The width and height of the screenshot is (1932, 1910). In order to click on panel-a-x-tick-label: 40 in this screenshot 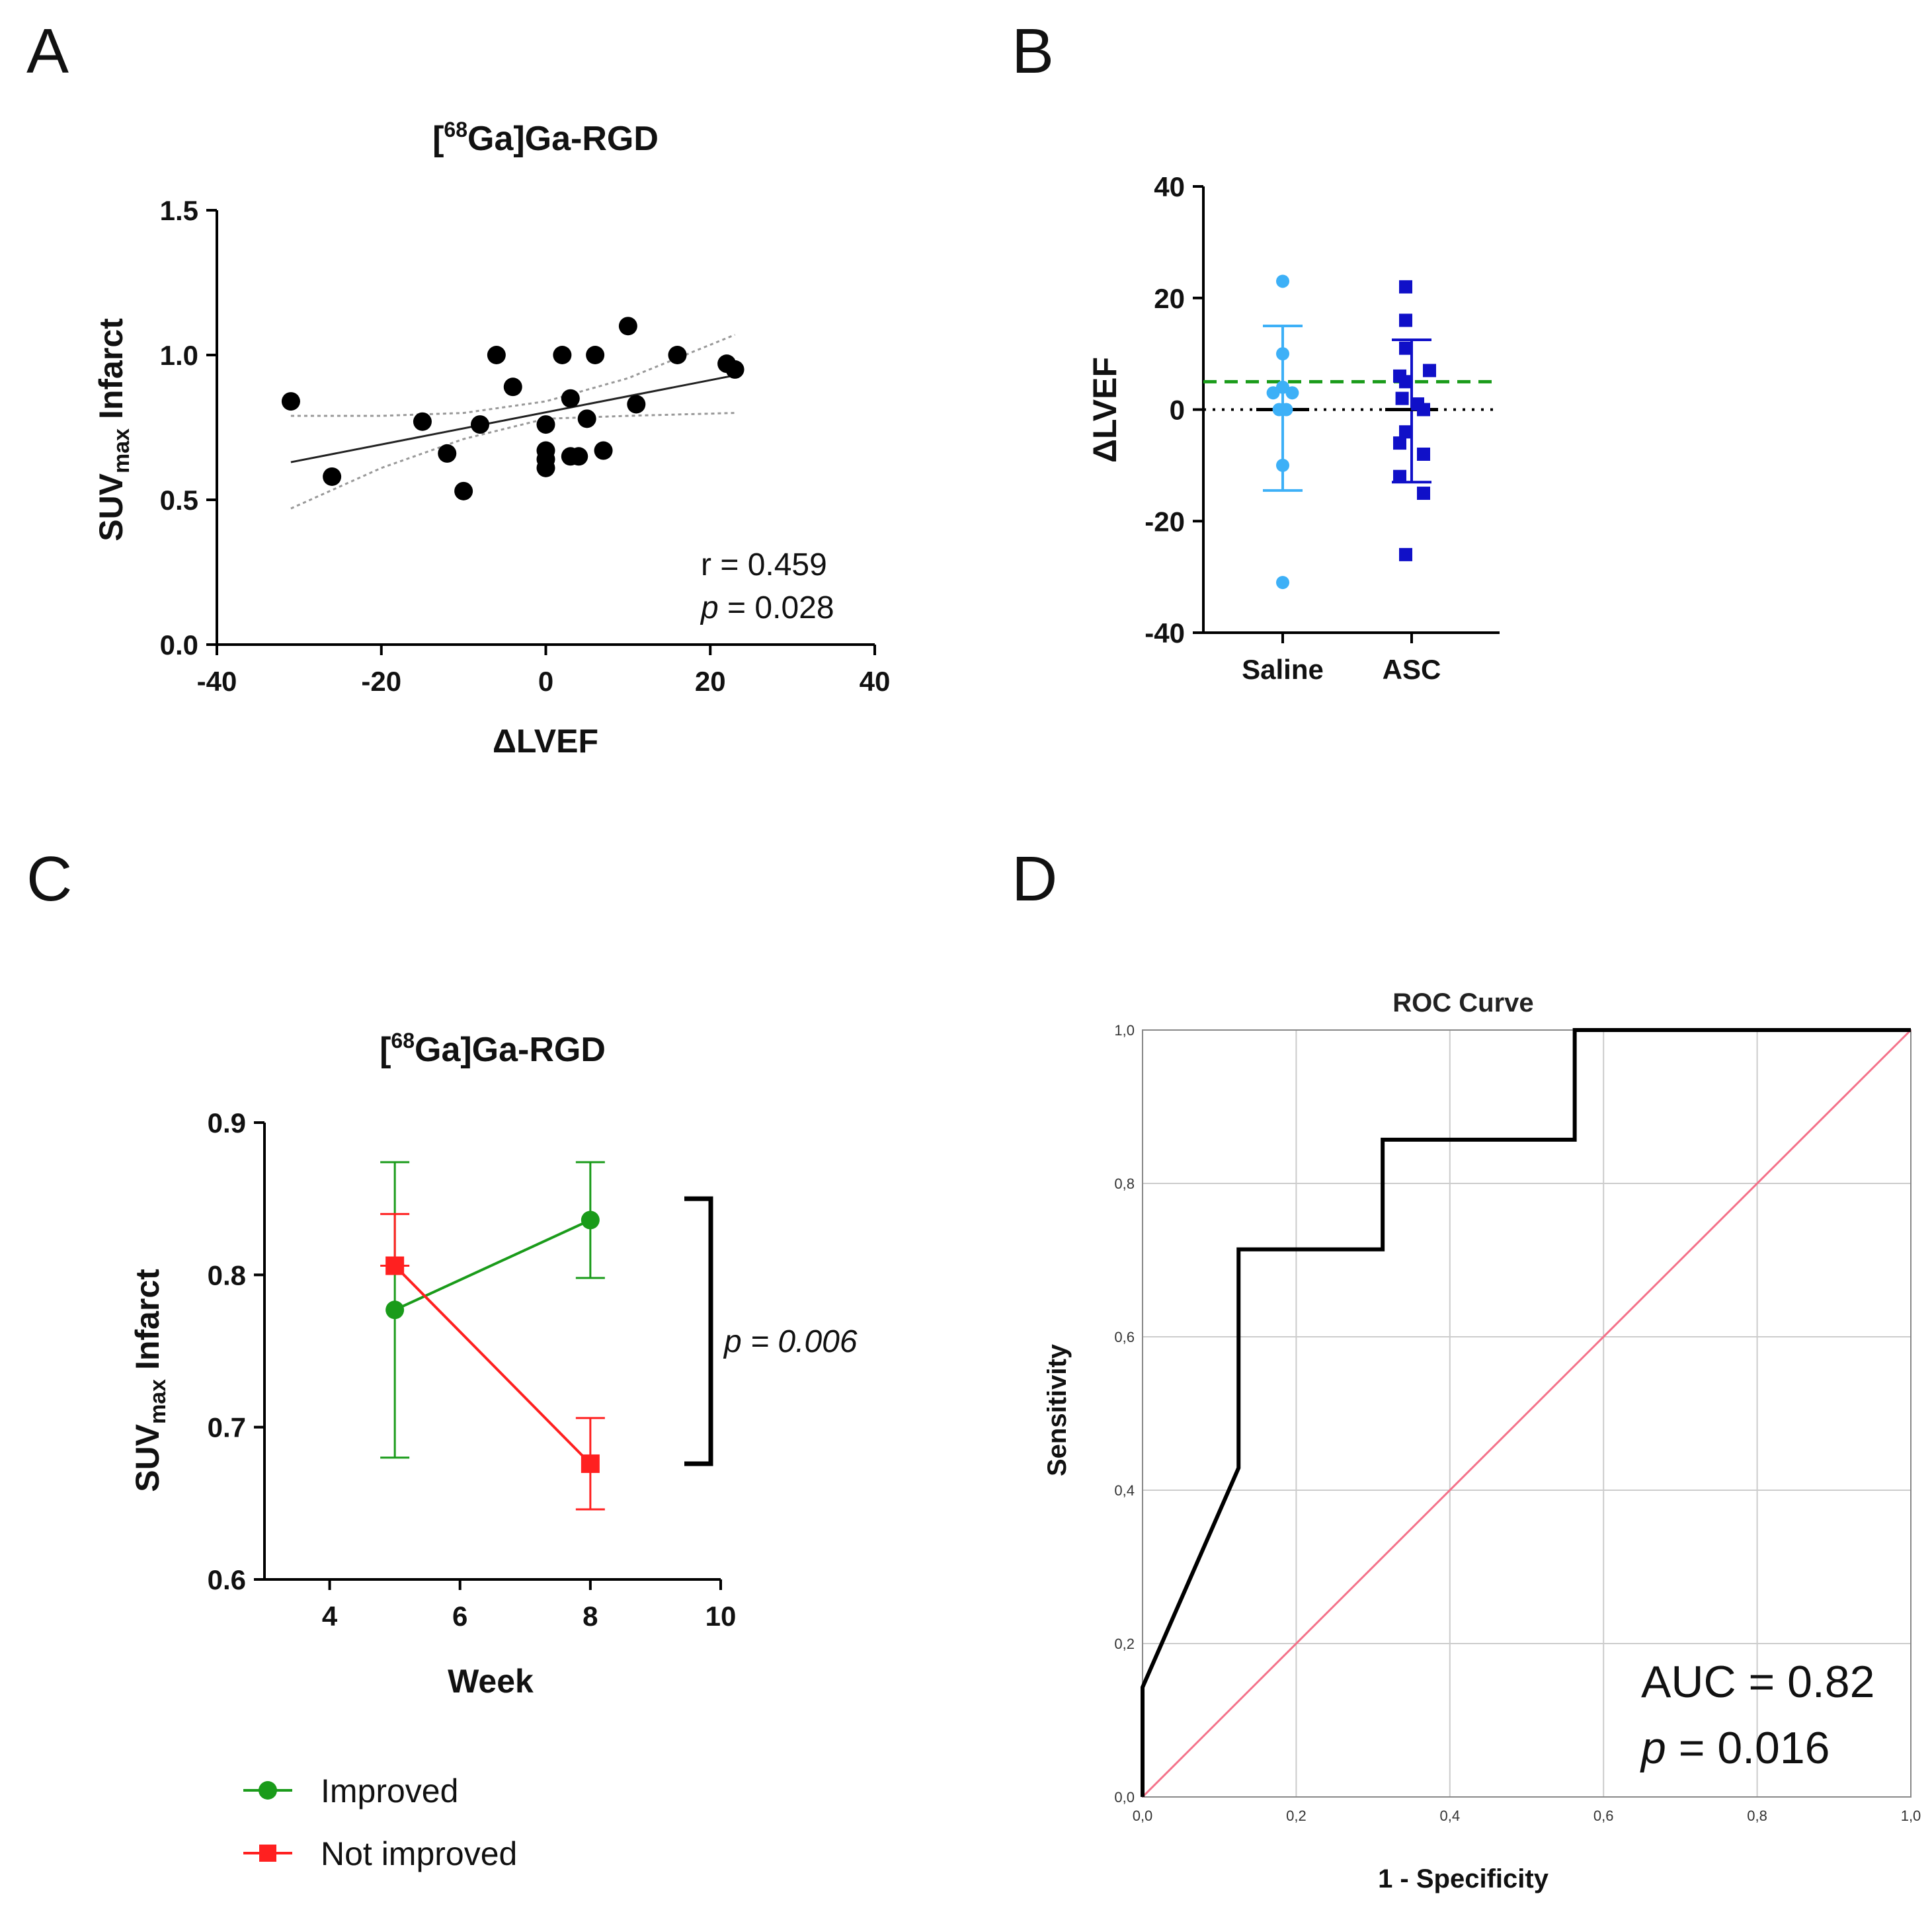, I will do `click(875, 681)`.